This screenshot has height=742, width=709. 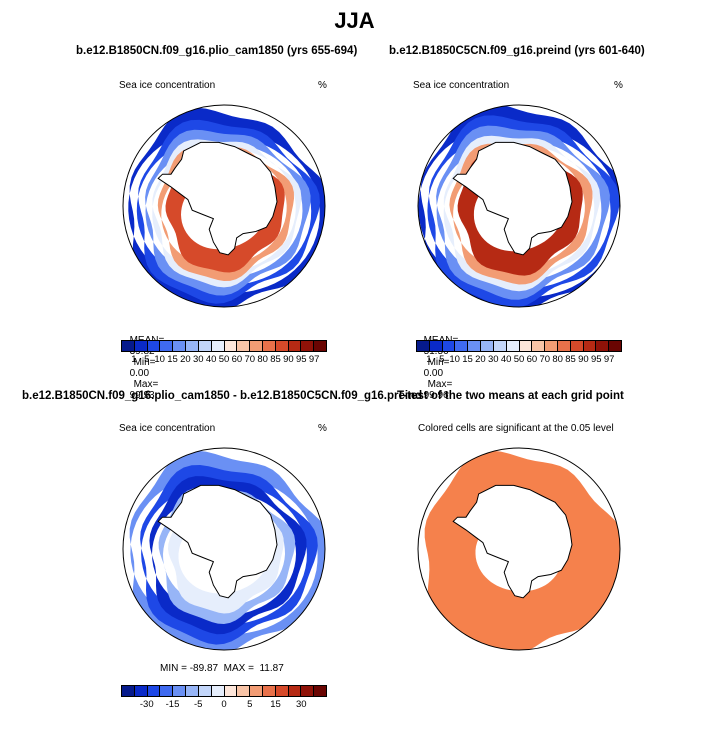 I want to click on colorbar-tick-label: 0, so click(x=224, y=704).